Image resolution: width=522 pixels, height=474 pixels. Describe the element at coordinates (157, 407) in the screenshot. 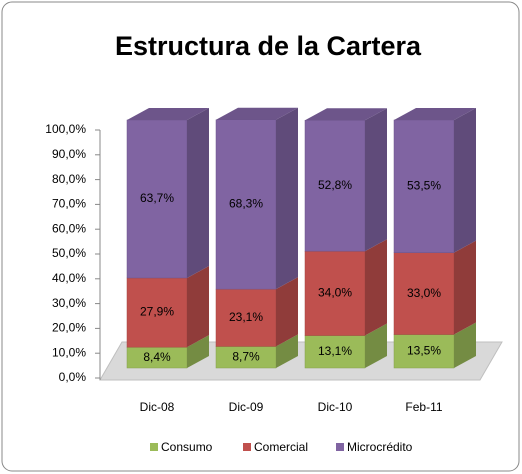

I see `x-tick-label: Dic-08` at that location.